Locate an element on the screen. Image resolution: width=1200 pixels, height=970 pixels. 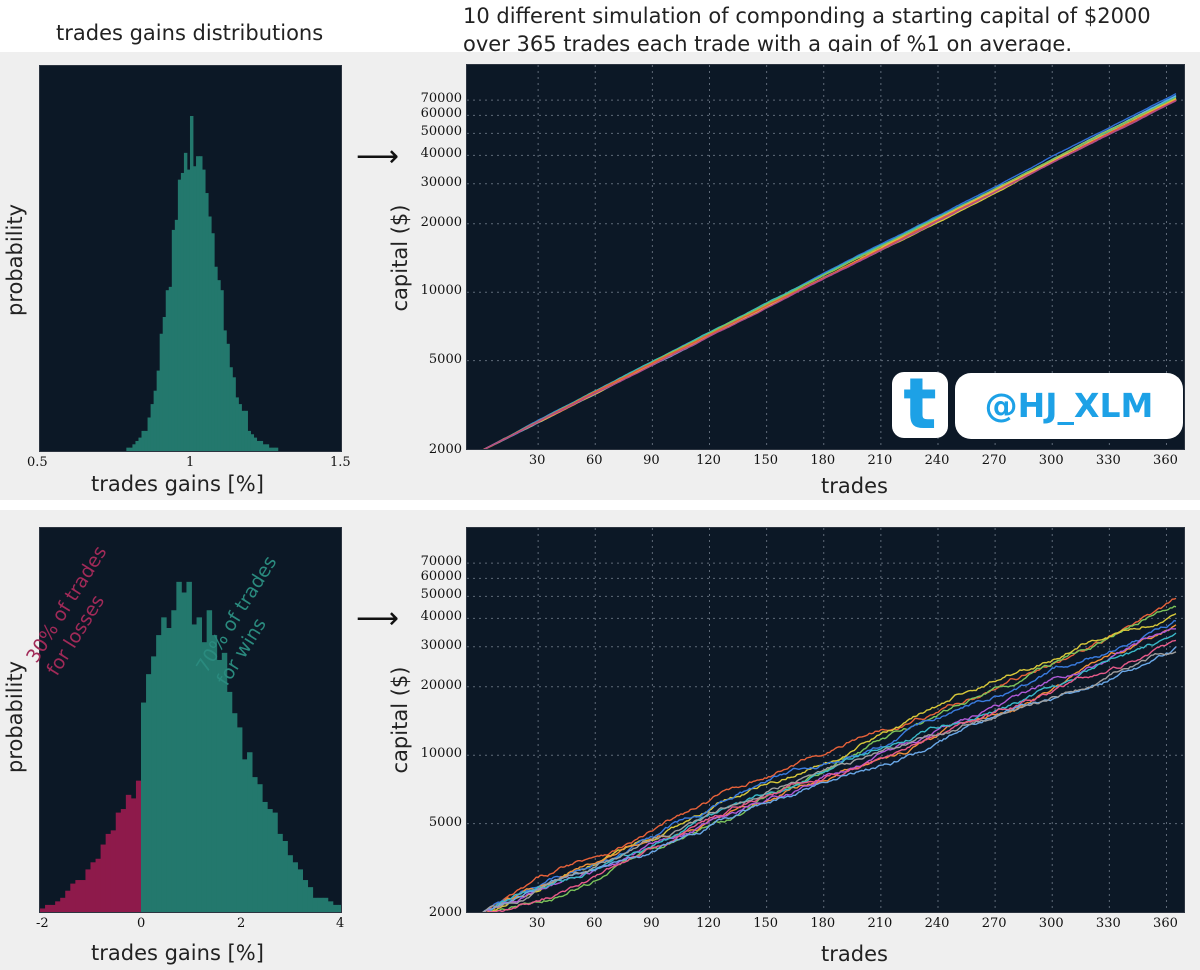
hist-bottom-xtick-2: 2 is located at coordinates (241, 923).